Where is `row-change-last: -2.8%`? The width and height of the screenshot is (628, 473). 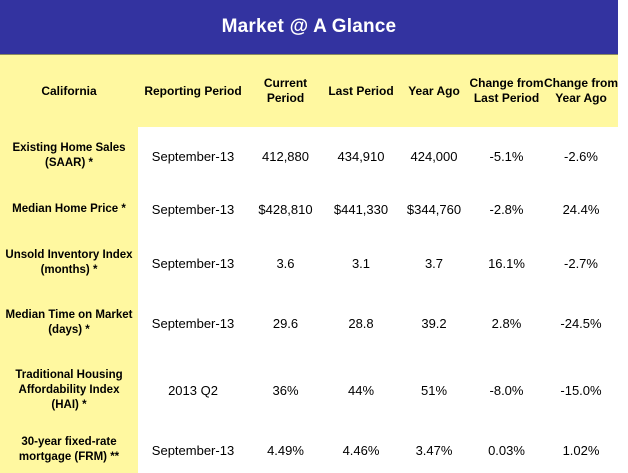 row-change-last: -2.8% is located at coordinates (506, 209).